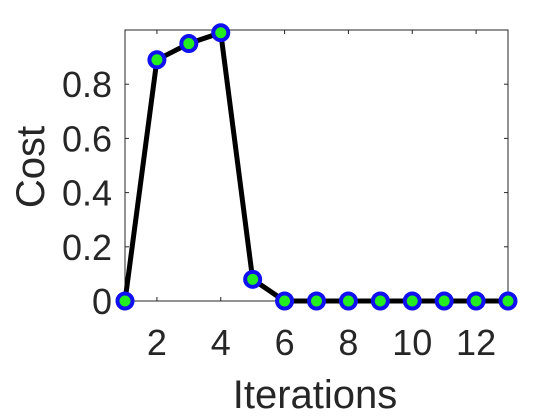 This screenshot has width=560, height=420. I want to click on x-tick-label: 12, so click(476, 342).